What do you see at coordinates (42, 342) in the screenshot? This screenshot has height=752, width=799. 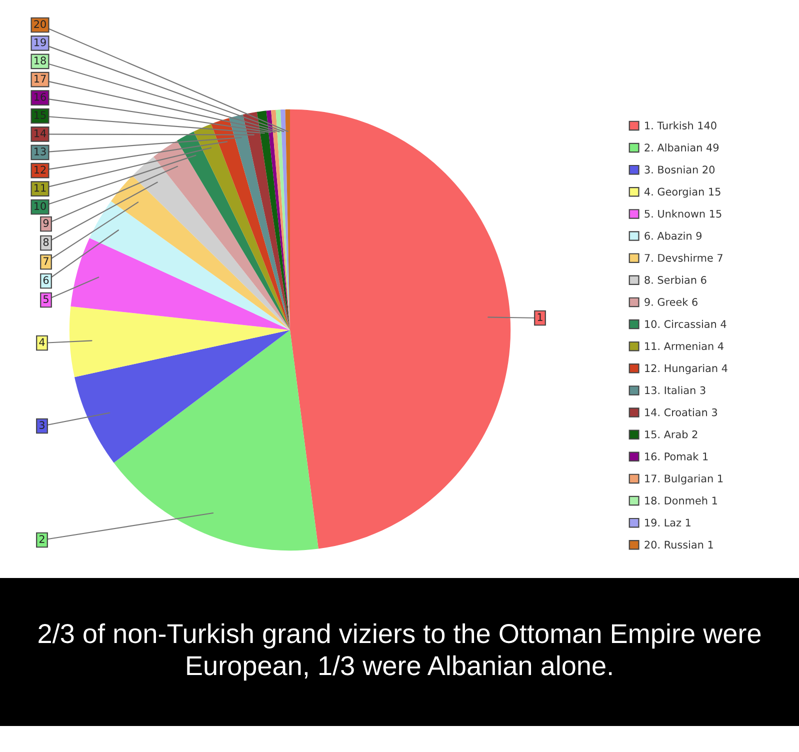 I see `text: 4` at bounding box center [42, 342].